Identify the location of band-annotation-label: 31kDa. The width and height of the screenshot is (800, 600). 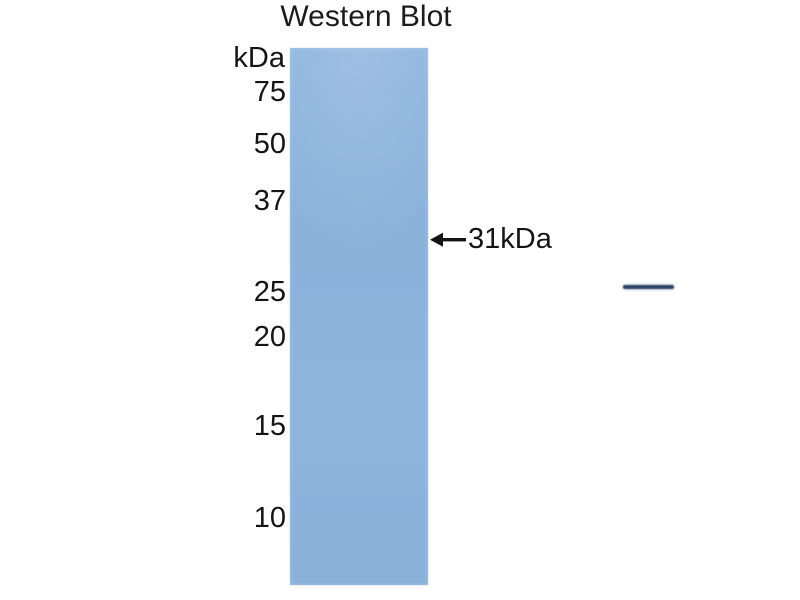
(510, 239).